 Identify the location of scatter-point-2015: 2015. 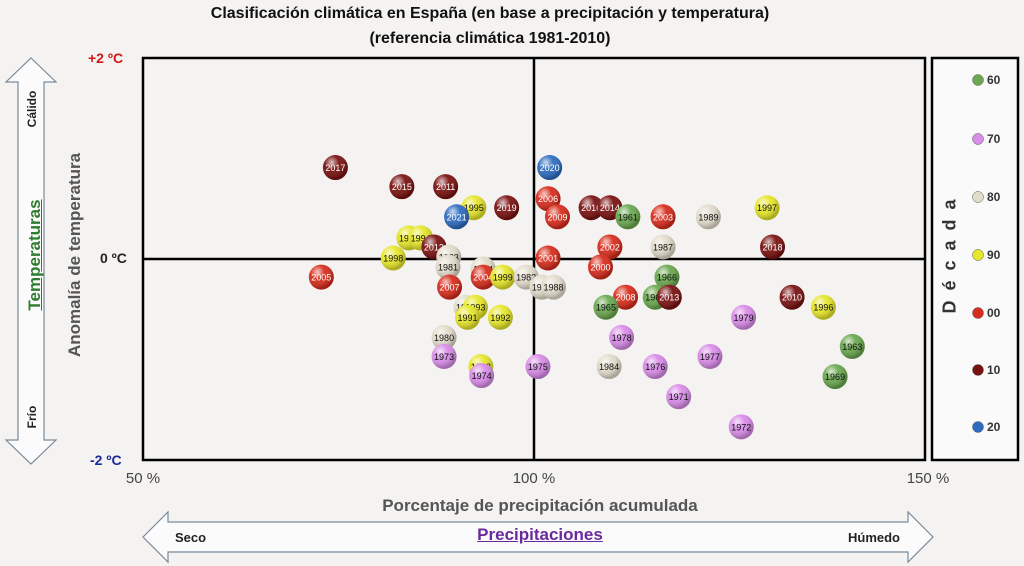
(402, 187).